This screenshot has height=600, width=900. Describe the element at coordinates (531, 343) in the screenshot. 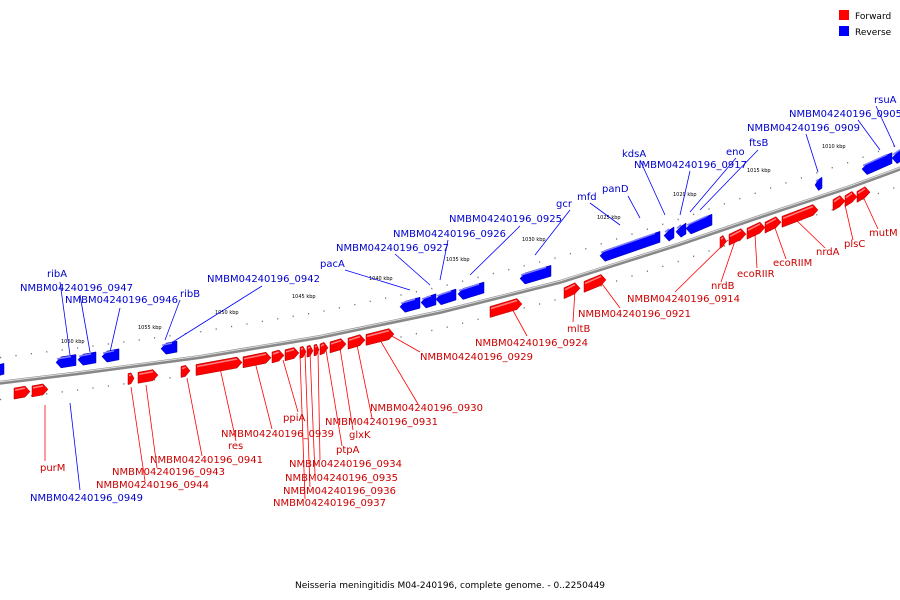

I see `gene-label-0924: NMBM04240196_0924` at that location.